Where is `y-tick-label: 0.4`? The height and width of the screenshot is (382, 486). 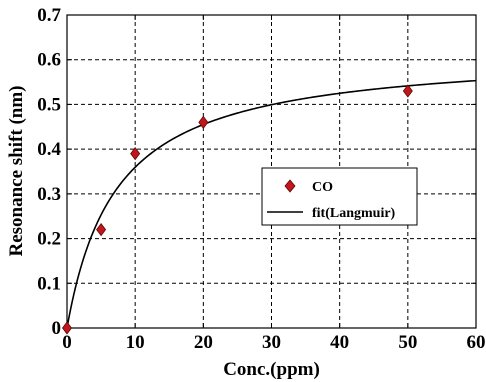
y-tick-label: 0.4 is located at coordinates (49, 149).